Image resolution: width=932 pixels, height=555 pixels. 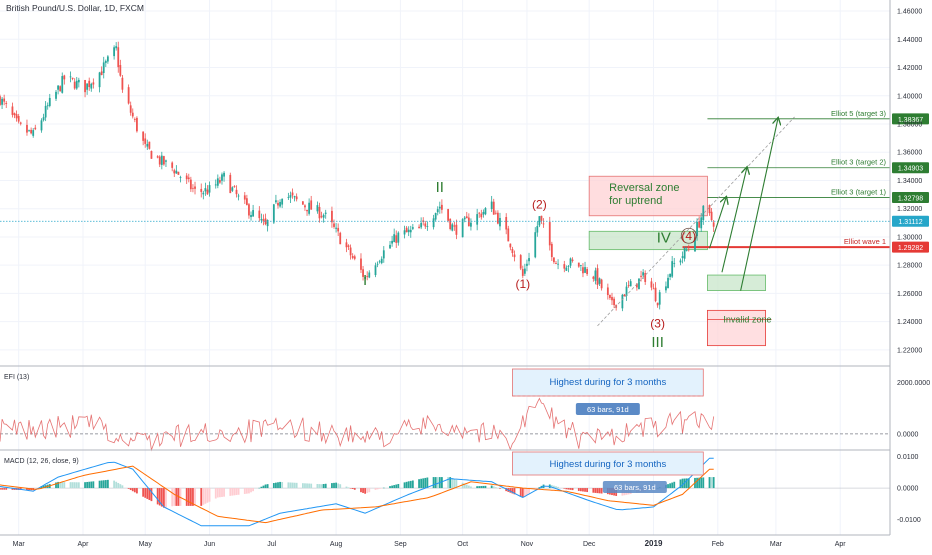 I want to click on macd-signal-line, so click(x=357, y=494).